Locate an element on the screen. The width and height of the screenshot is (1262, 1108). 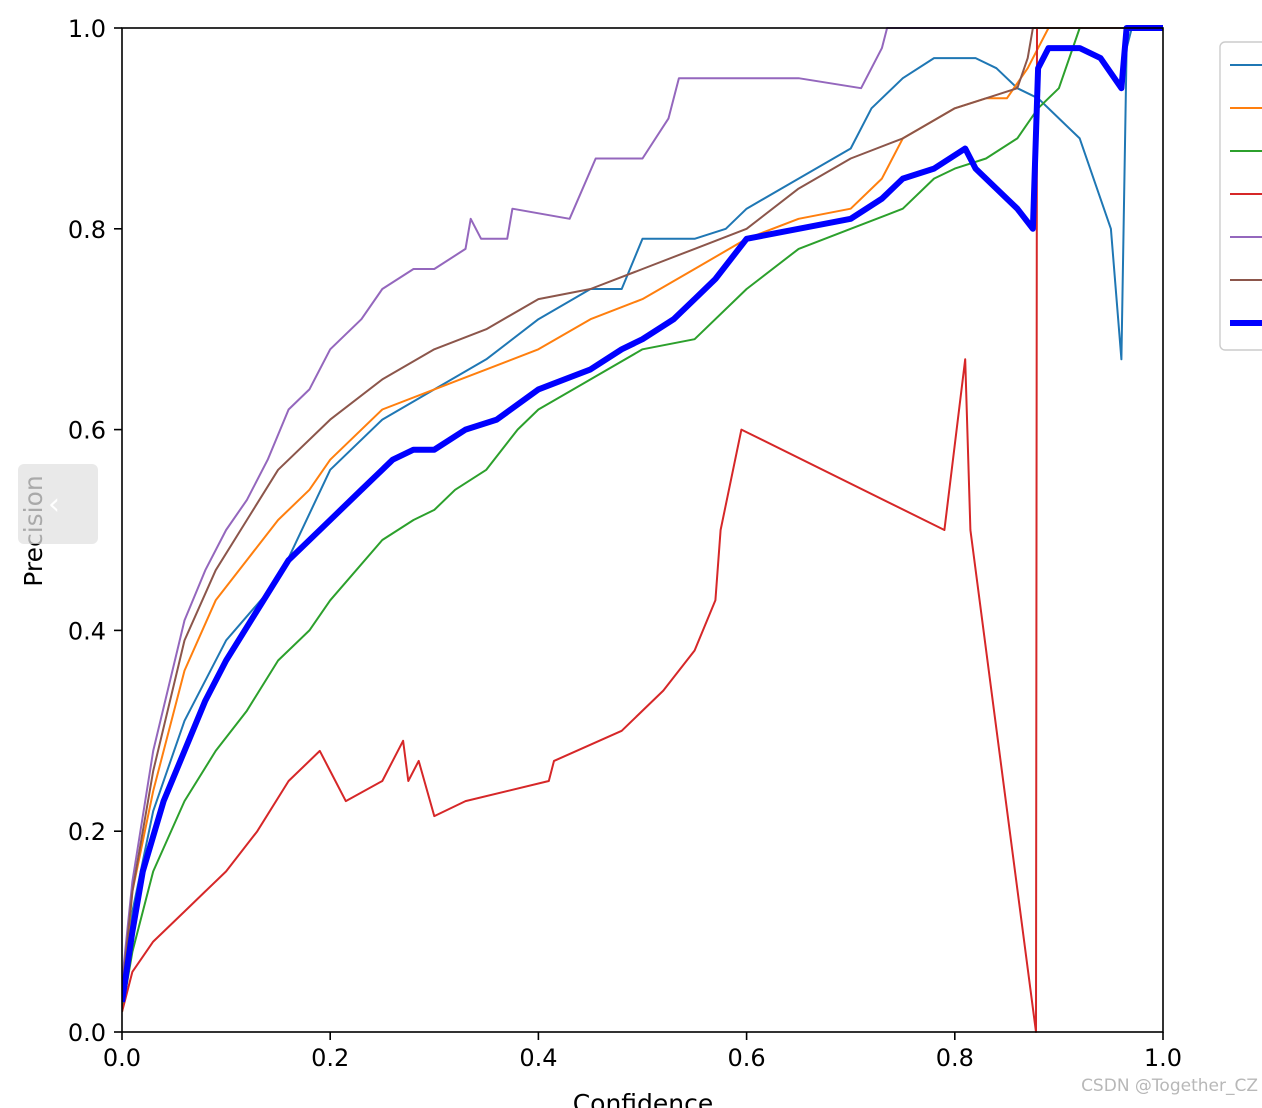
x-tick-label: 0.6 is located at coordinates (747, 1058).